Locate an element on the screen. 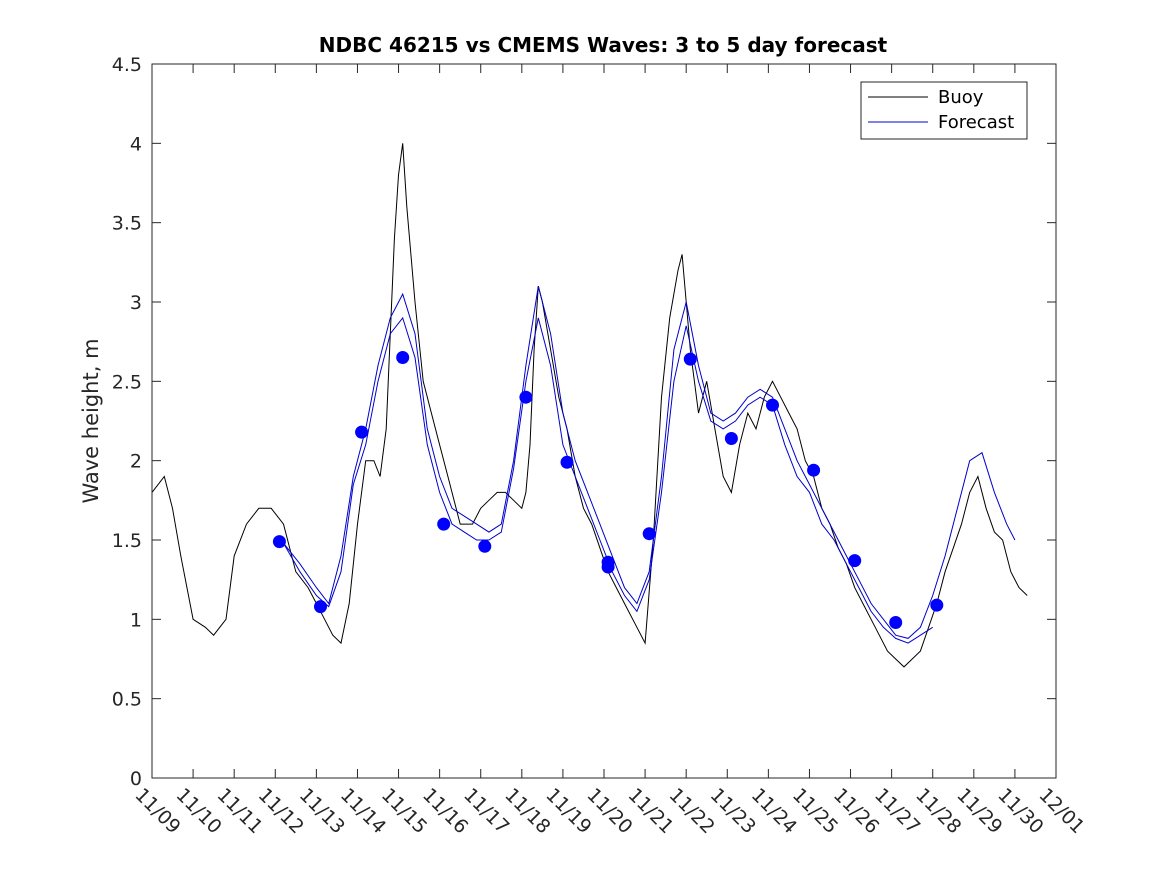 Image resolution: width=1167 pixels, height=875 pixels. y-tick-label: 0.5 is located at coordinates (127, 700).